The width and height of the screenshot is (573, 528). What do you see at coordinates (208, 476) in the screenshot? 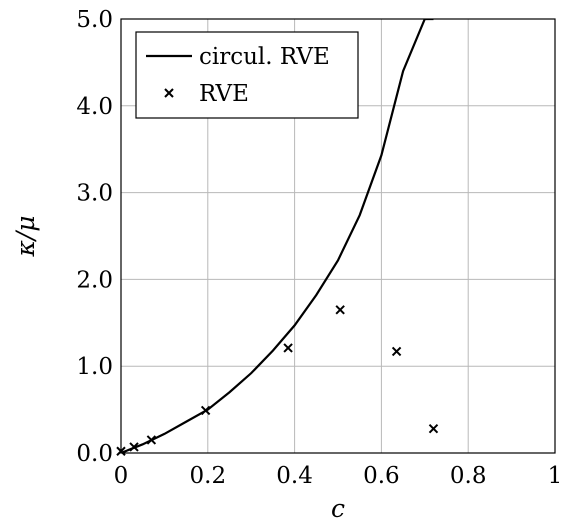
I see `x-tick-label: 0.2` at bounding box center [208, 476].